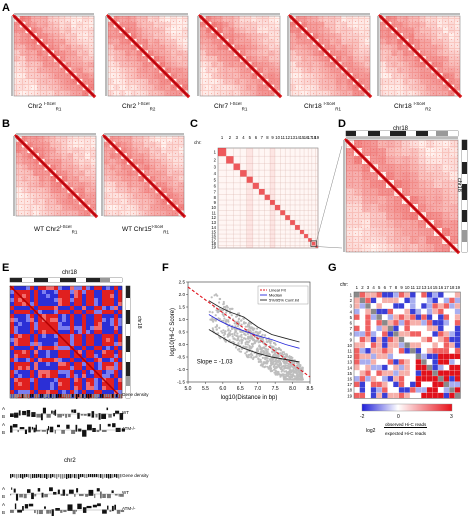 This screenshot has width=474, height=516. What do you see at coordinates (70, 273) in the screenshot?
I see `panel-e-title: chr18` at bounding box center [70, 273].